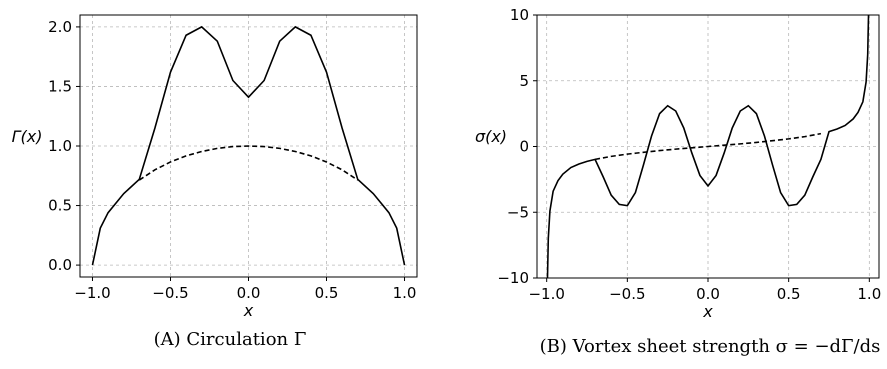 This screenshot has height=369, width=887. Describe the element at coordinates (491, 136) in the screenshot. I see `y-axis-label: σ(x)` at that location.